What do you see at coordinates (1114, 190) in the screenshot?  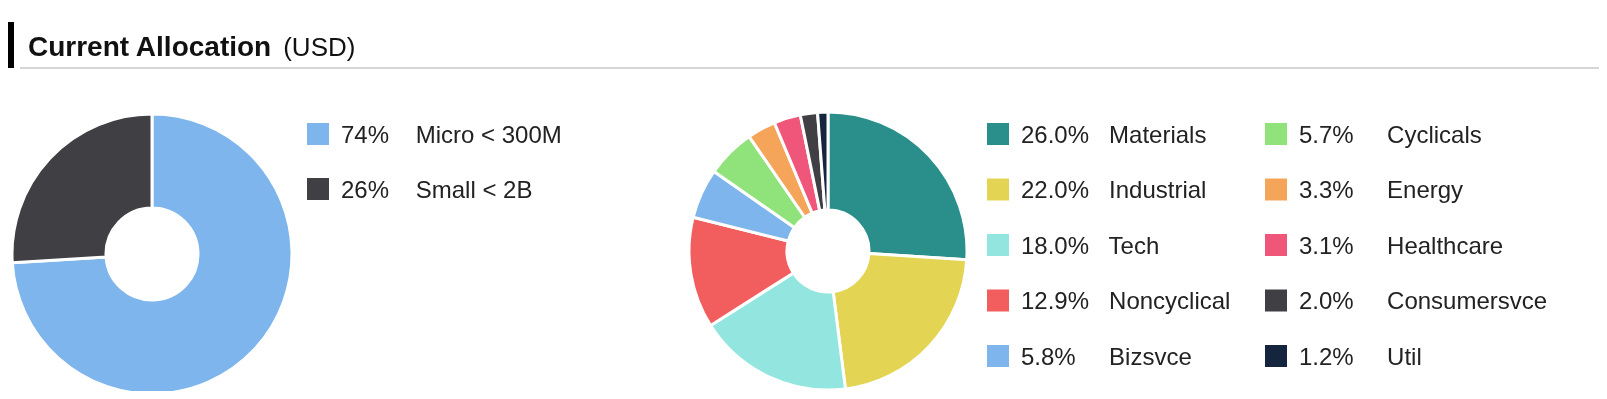 I see `legend-label: 22.0% Industrial` at bounding box center [1114, 190].